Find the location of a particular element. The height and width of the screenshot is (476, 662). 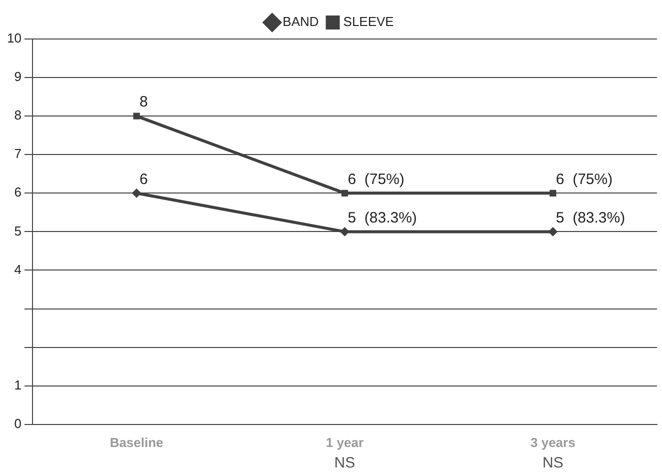

x-tick-label: Baseline is located at coordinates (137, 442).